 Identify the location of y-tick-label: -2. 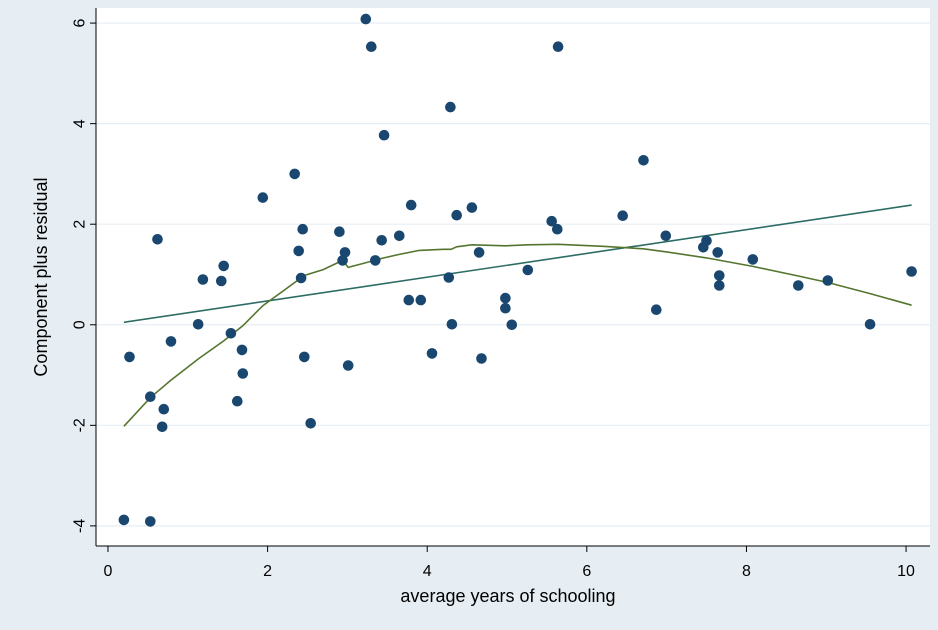
(80, 425).